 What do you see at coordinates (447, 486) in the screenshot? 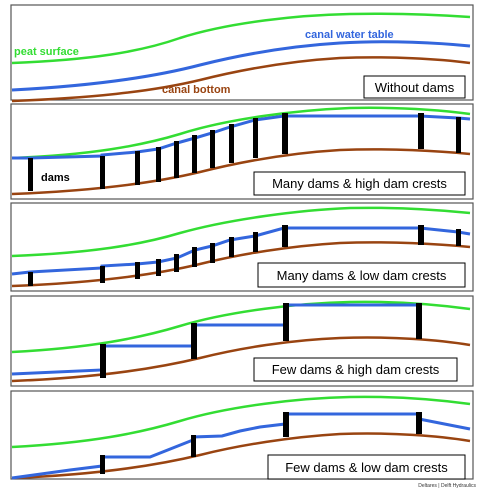
I see `credit-text: Deltares | Delft Hydraulics` at bounding box center [447, 486].